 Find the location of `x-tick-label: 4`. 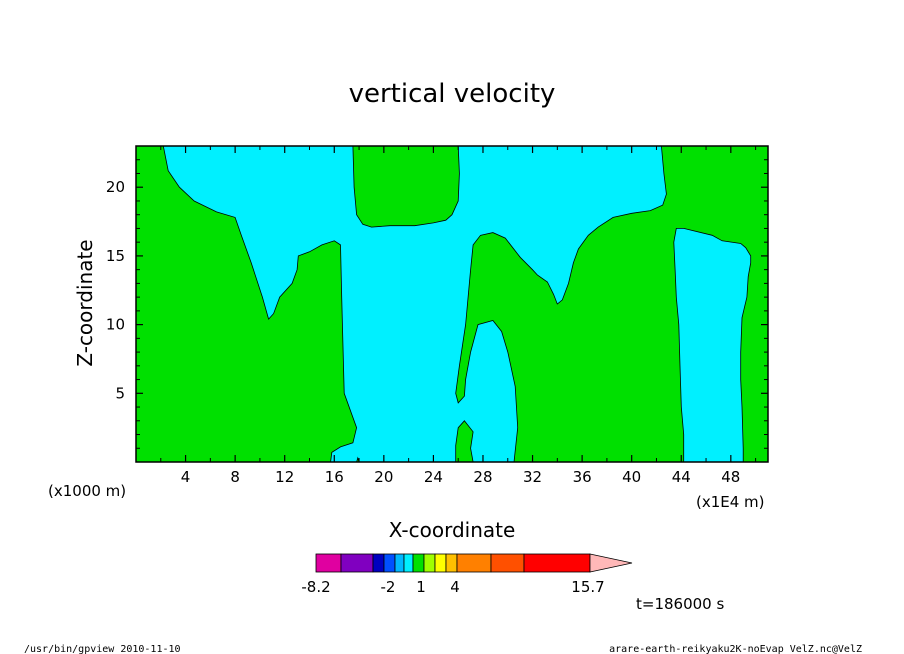

x-tick-label: 4 is located at coordinates (186, 477).